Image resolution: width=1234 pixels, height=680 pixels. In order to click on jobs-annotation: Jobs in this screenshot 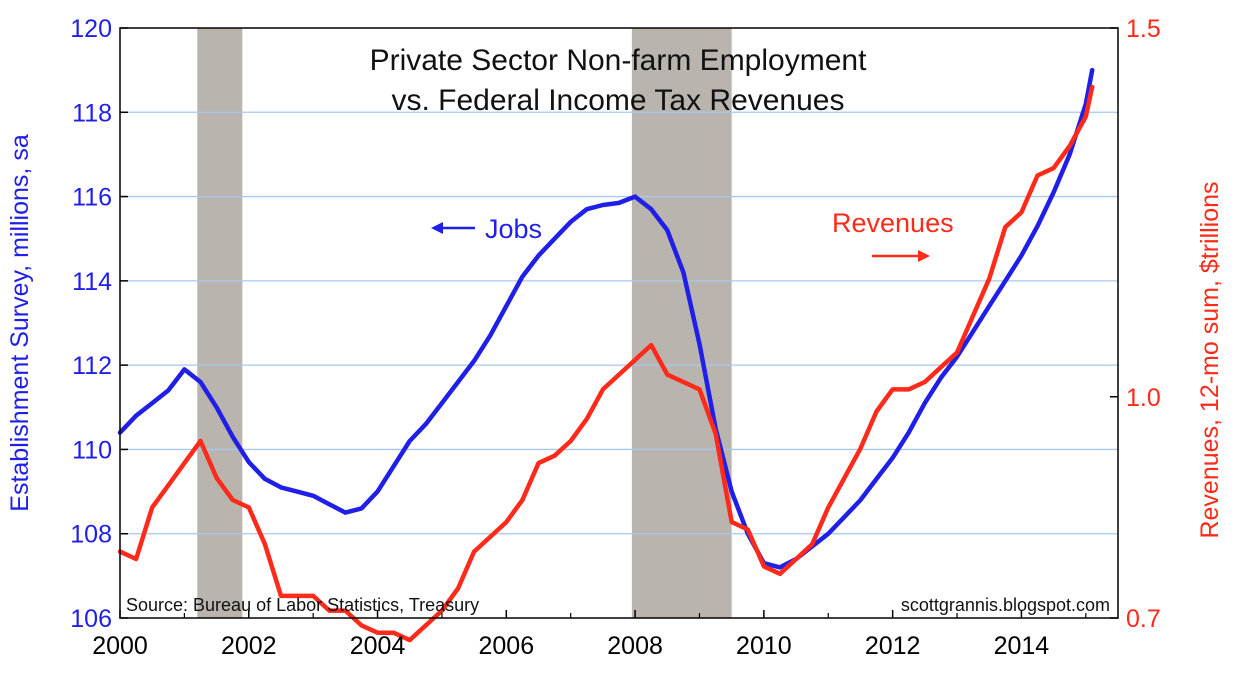, I will do `click(486, 229)`.